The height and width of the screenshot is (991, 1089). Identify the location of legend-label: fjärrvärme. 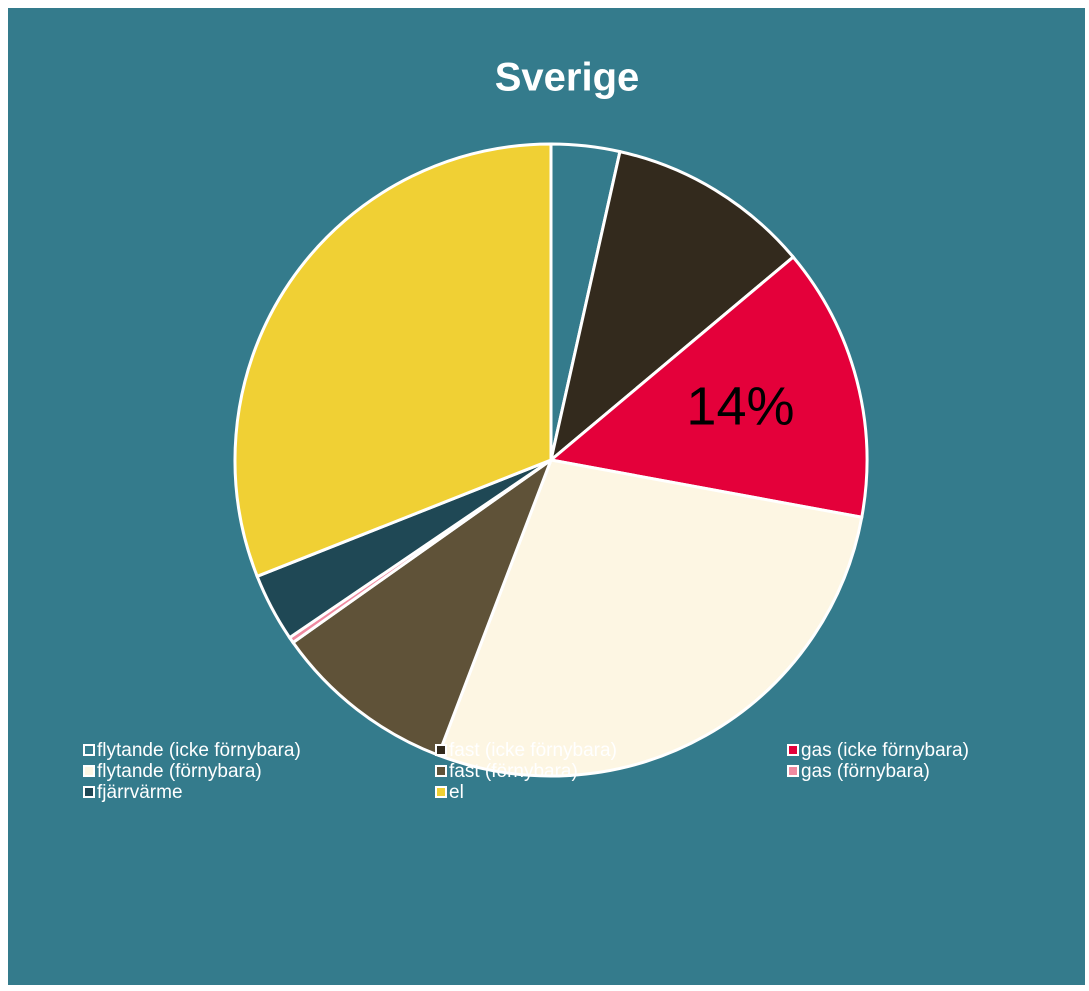
(140, 792).